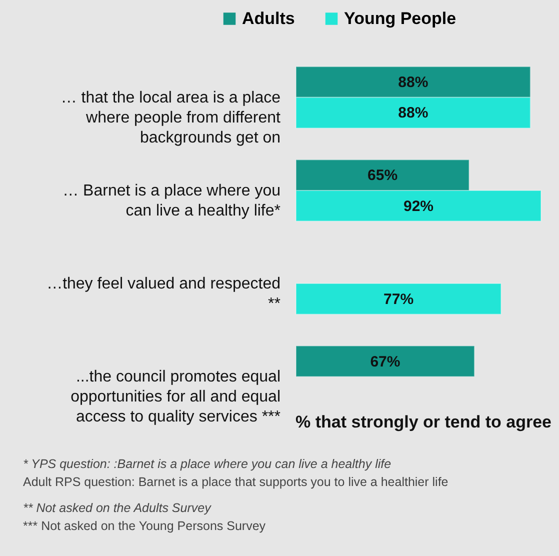  Describe the element at coordinates (418, 206) in the screenshot. I see `data-label: 92%` at that location.